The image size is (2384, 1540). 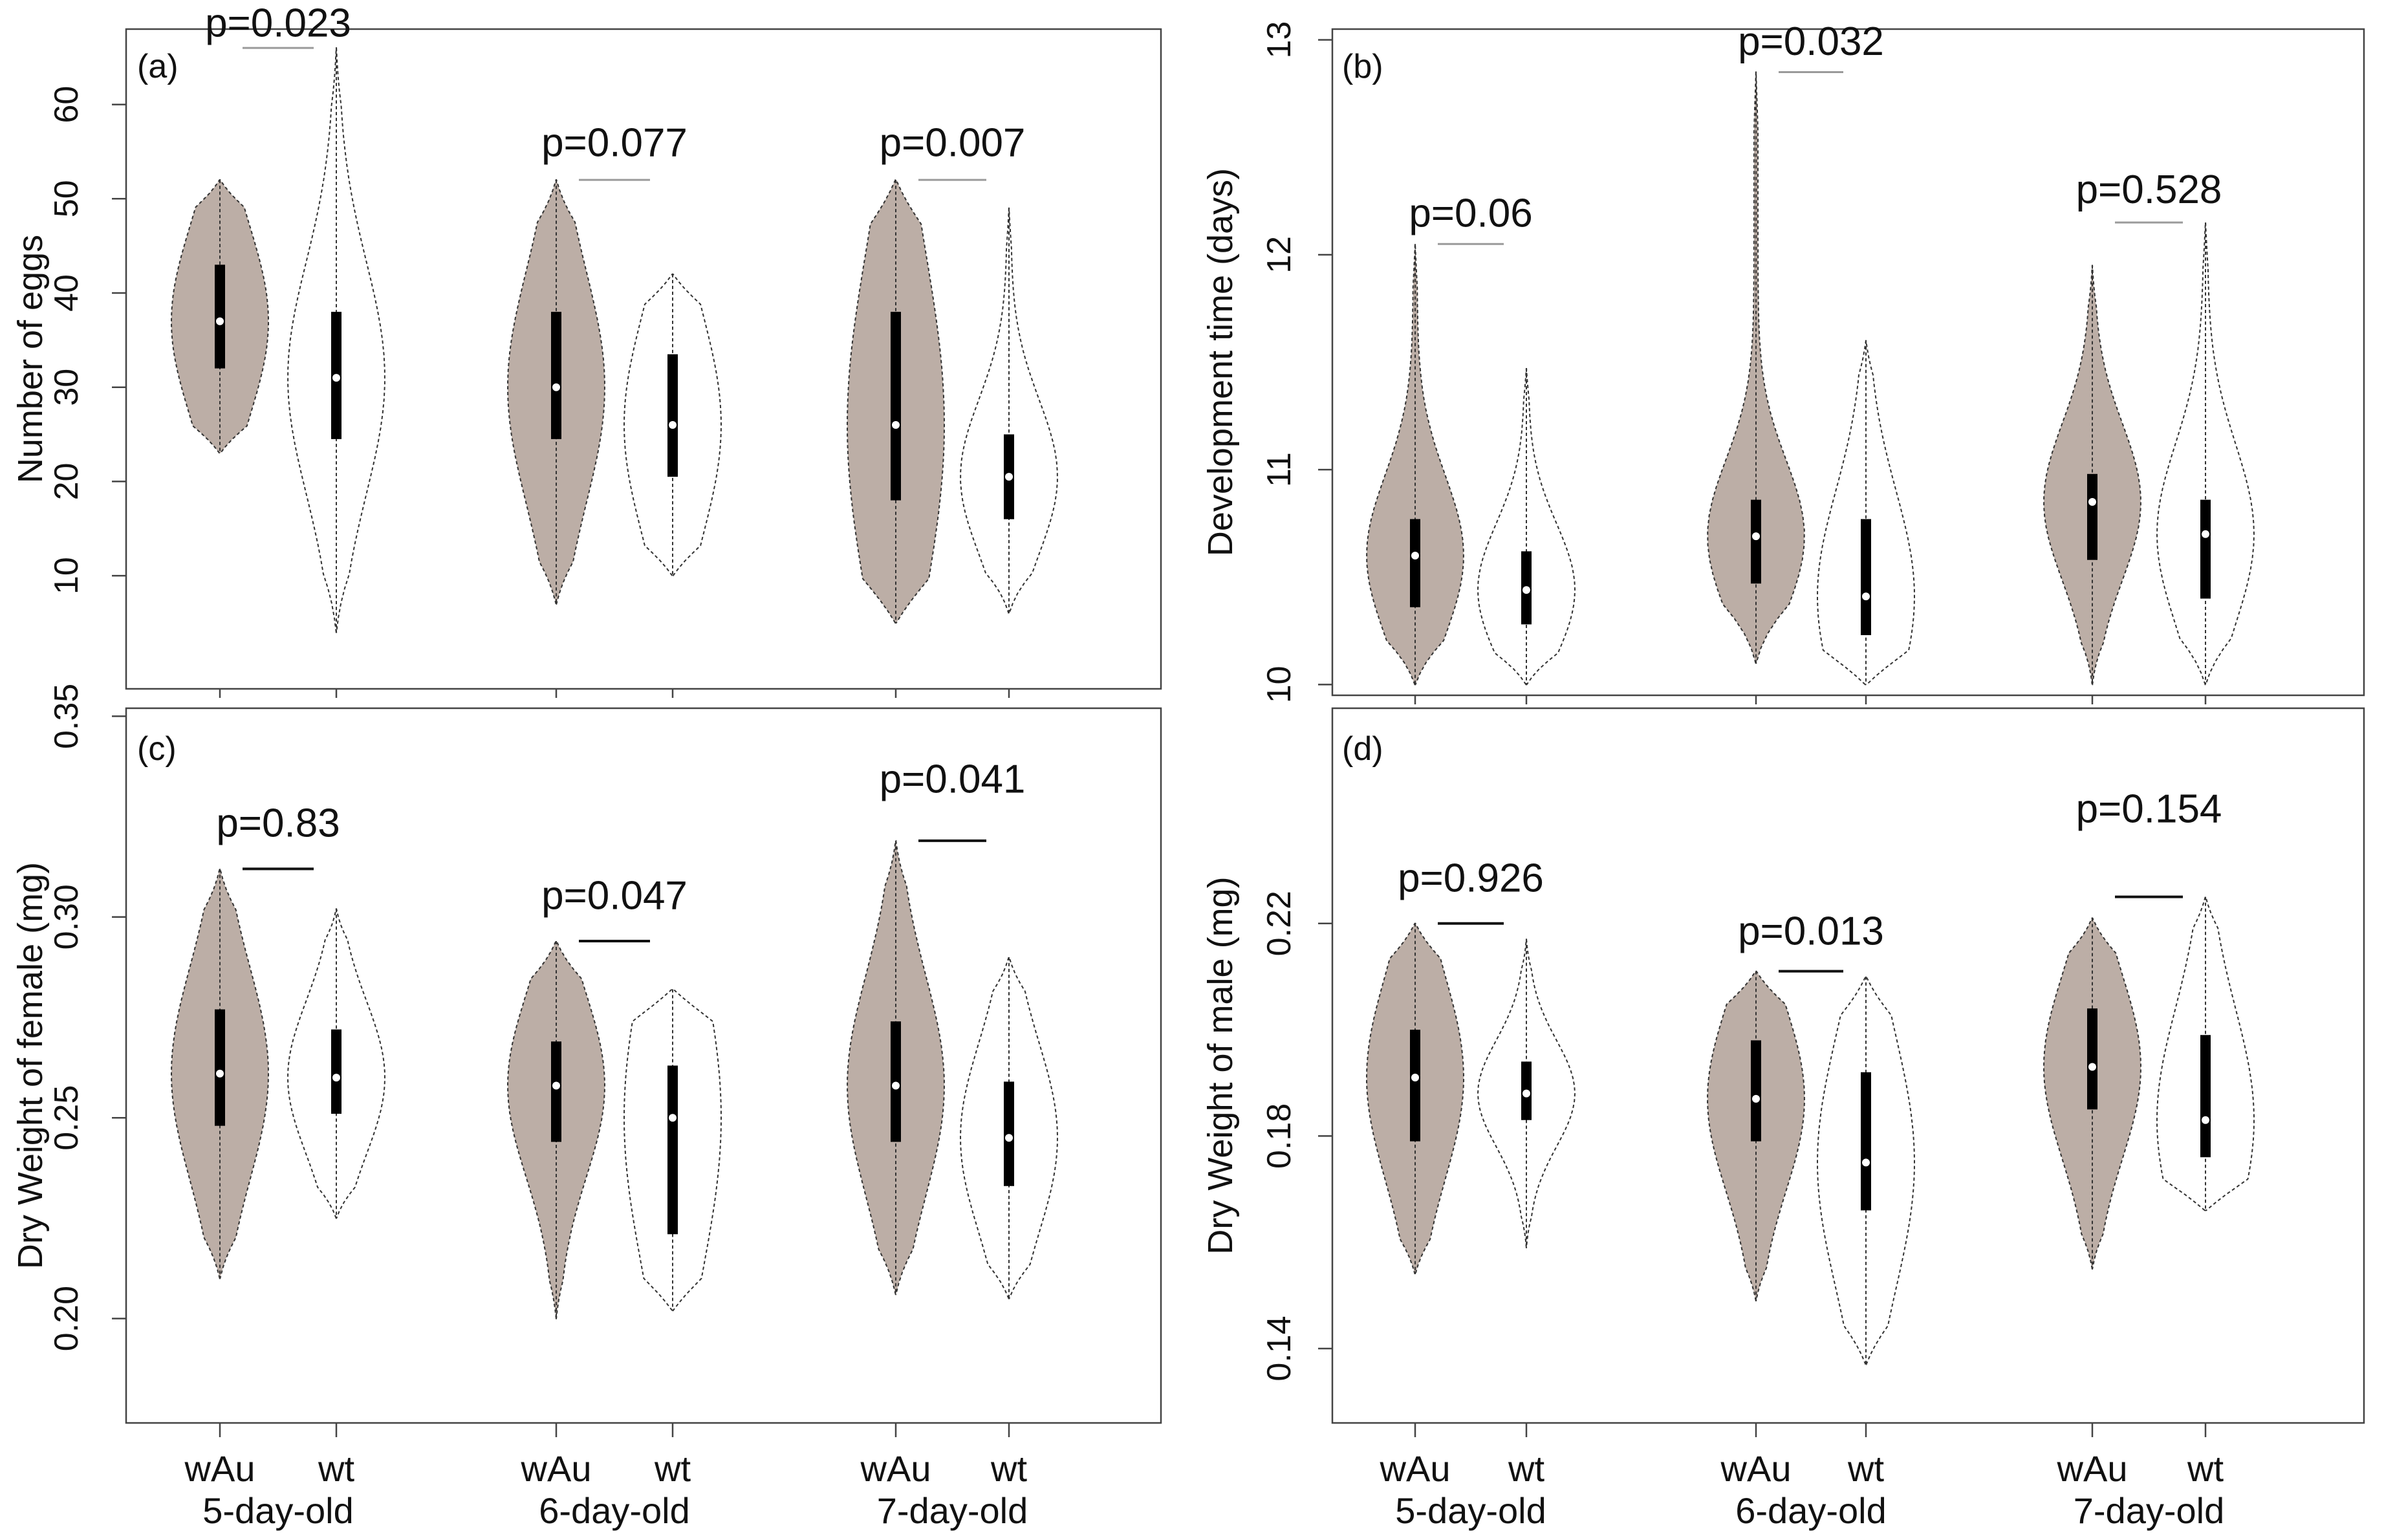 I want to click on y-tick-label: 20, so click(x=66, y=482).